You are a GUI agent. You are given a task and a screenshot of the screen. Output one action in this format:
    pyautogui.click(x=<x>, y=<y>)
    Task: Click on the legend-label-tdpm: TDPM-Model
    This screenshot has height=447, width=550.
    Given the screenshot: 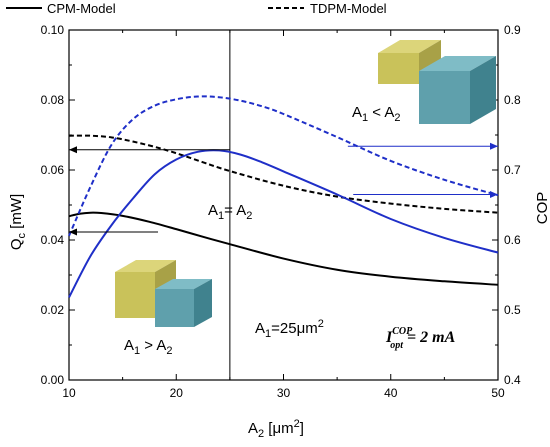 What is the action you would take?
    pyautogui.click(x=348, y=8)
    